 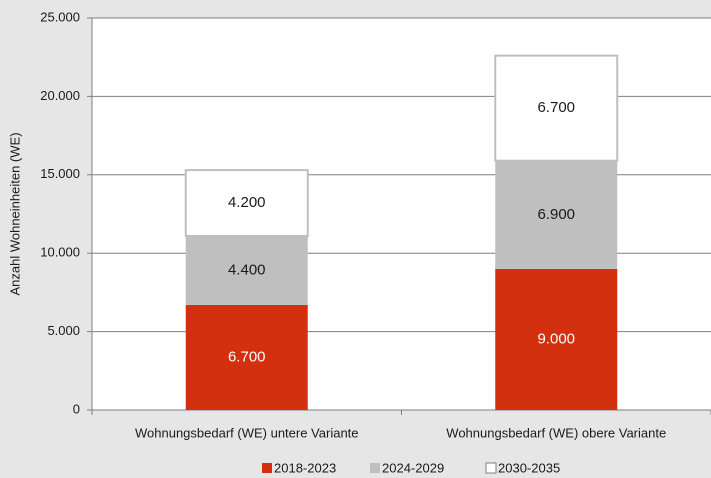 What do you see at coordinates (556, 432) in the screenshot?
I see `x-tick-label: Wohnungsbedarf (WE) obere Variante` at bounding box center [556, 432].